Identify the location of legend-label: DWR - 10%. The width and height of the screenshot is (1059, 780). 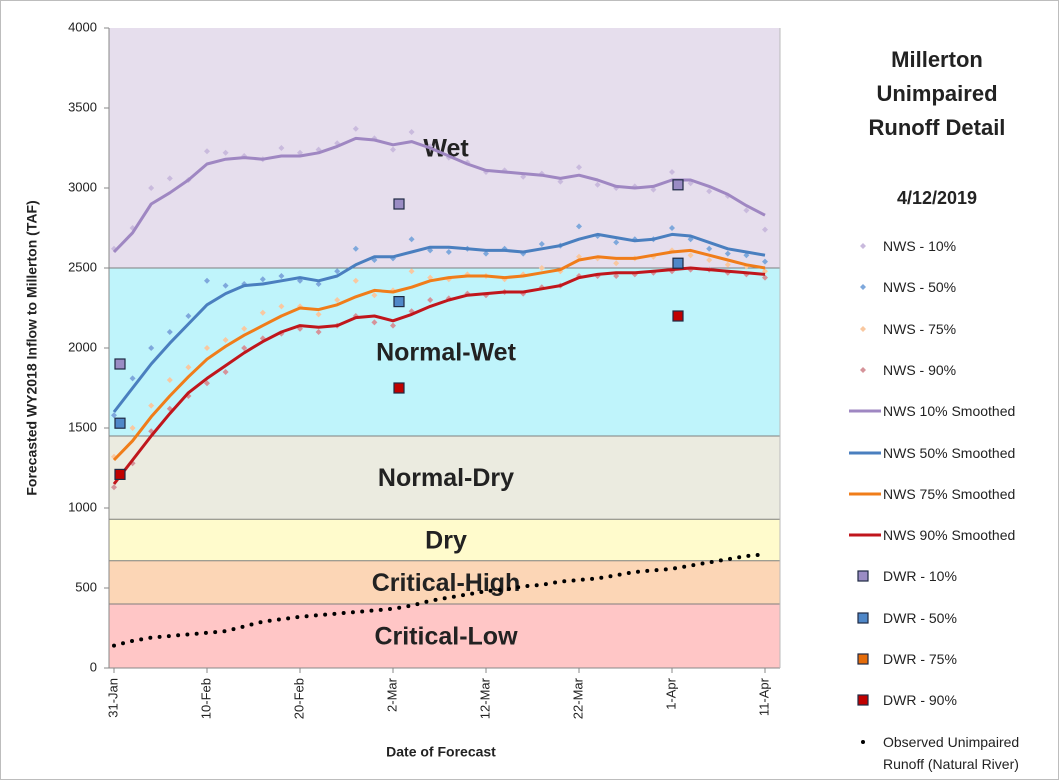
(920, 576).